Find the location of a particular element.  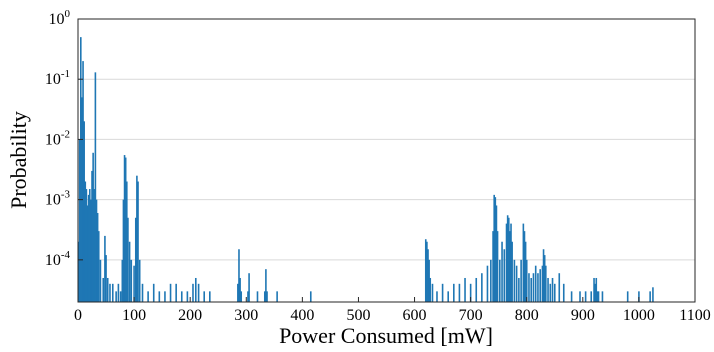

y-tick-label: 10⁰ is located at coordinates (60, 18).